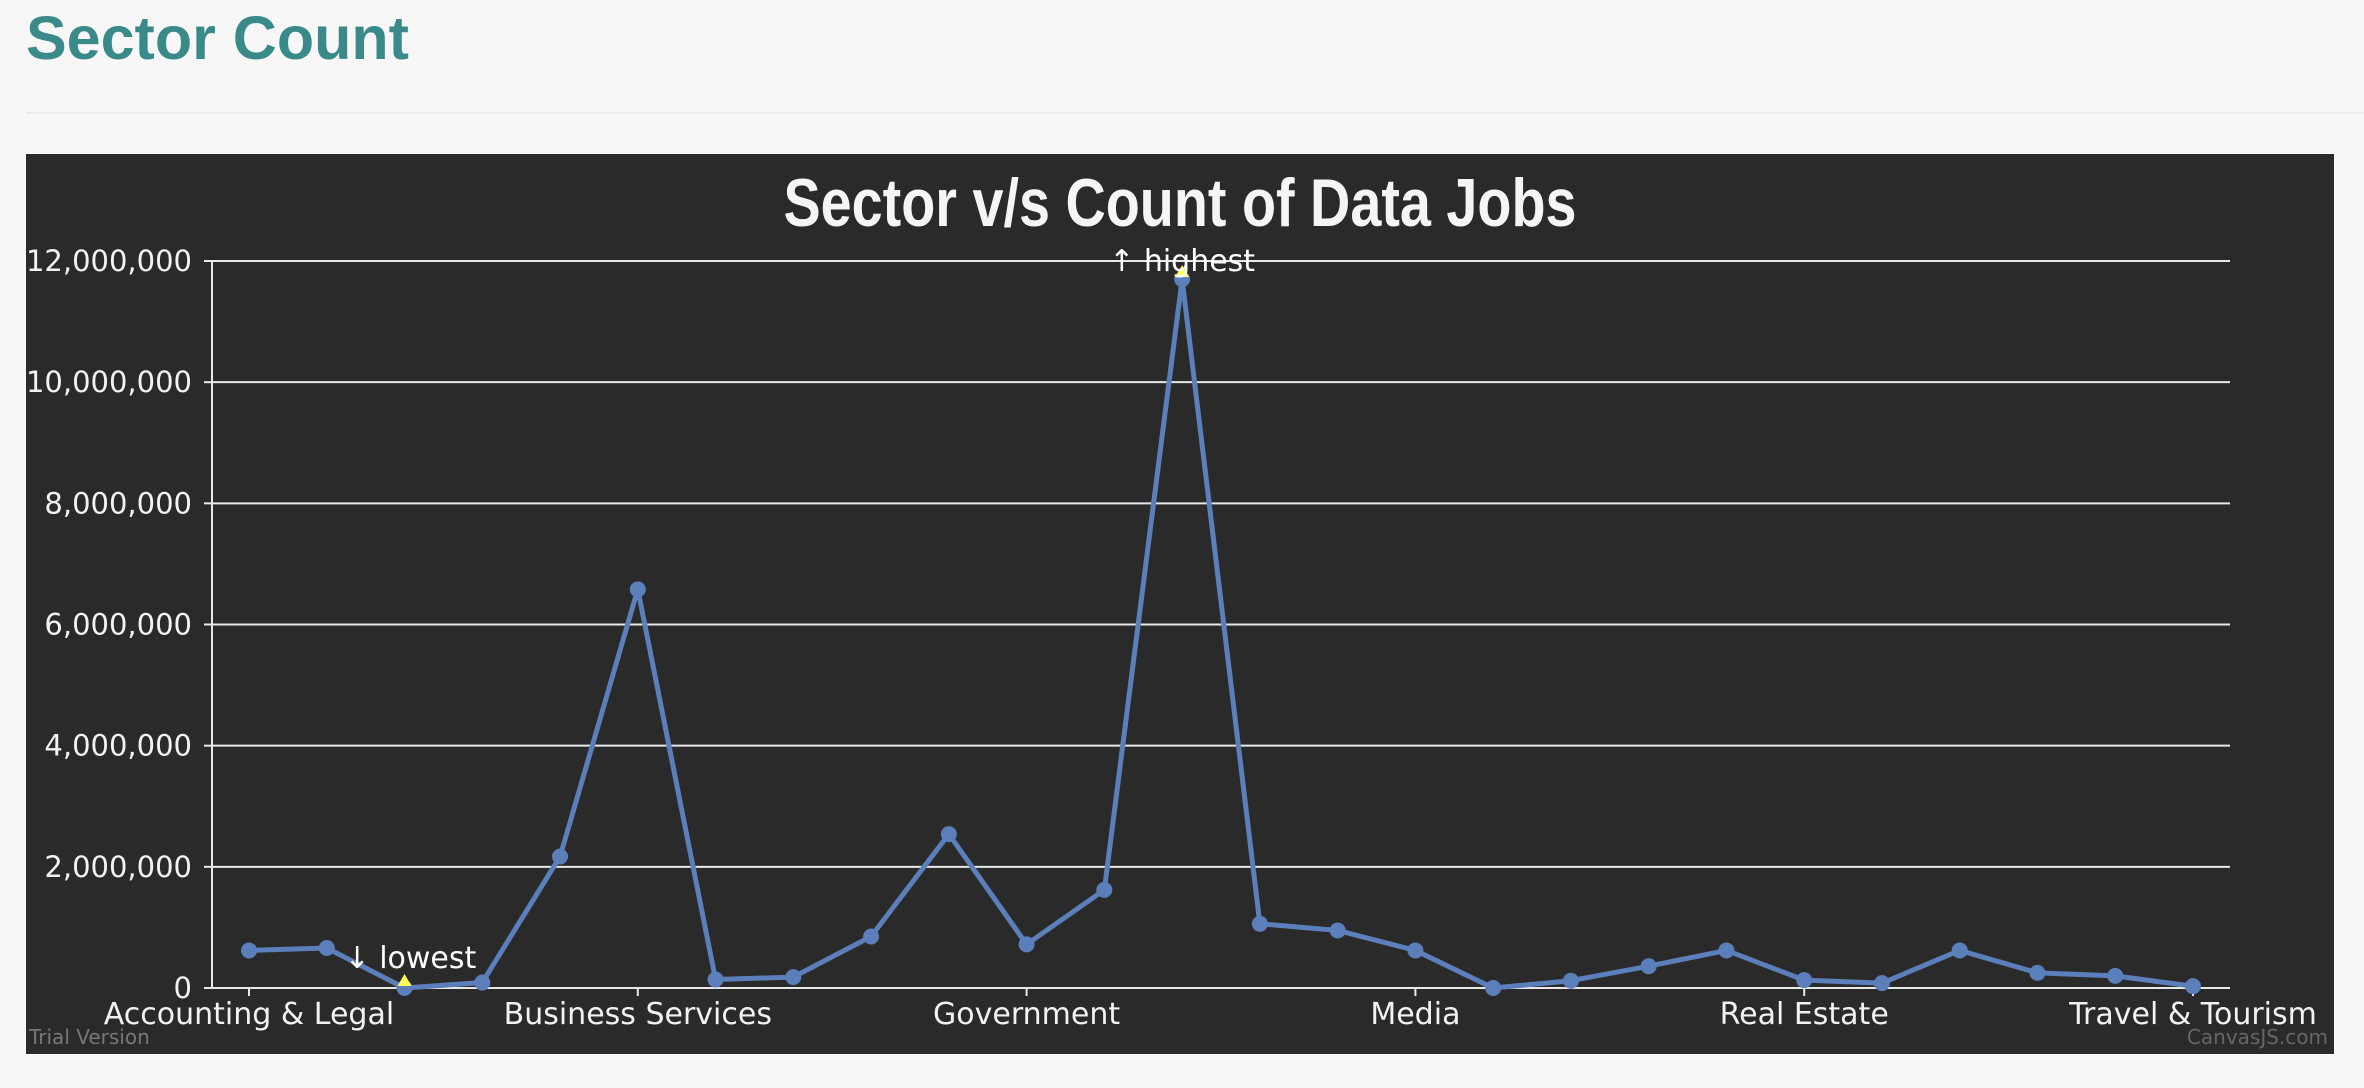  What do you see at coordinates (1804, 1014) in the screenshot?
I see `x-tick-label: Real Estate` at bounding box center [1804, 1014].